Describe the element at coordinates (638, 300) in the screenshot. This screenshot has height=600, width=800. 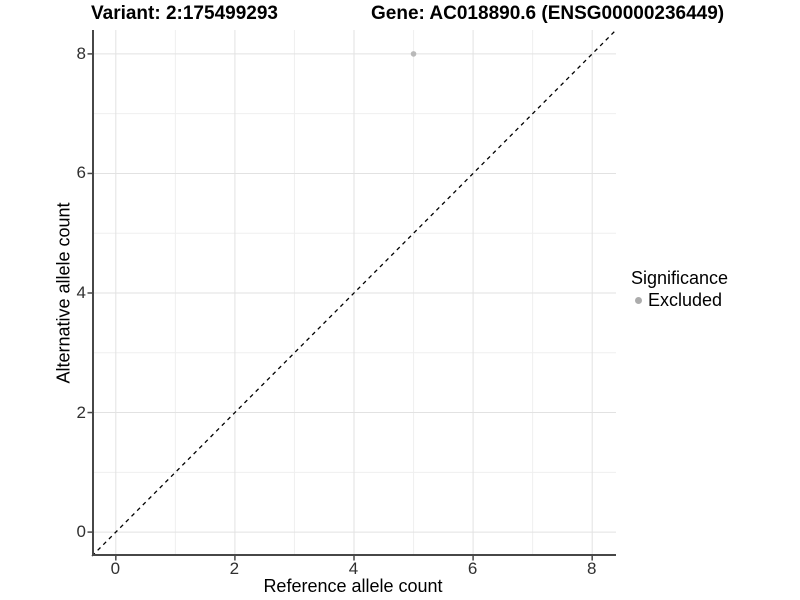
I see `legend-point-icon` at that location.